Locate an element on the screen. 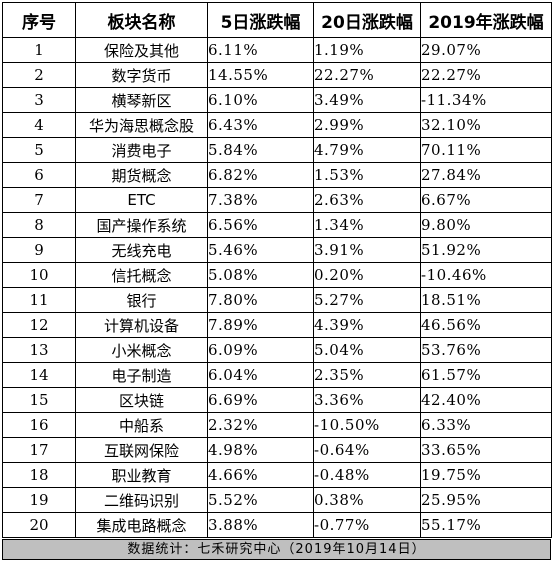  table-row: 2 数字货币 14.55% 22.27% 22.27% is located at coordinates (277, 75).